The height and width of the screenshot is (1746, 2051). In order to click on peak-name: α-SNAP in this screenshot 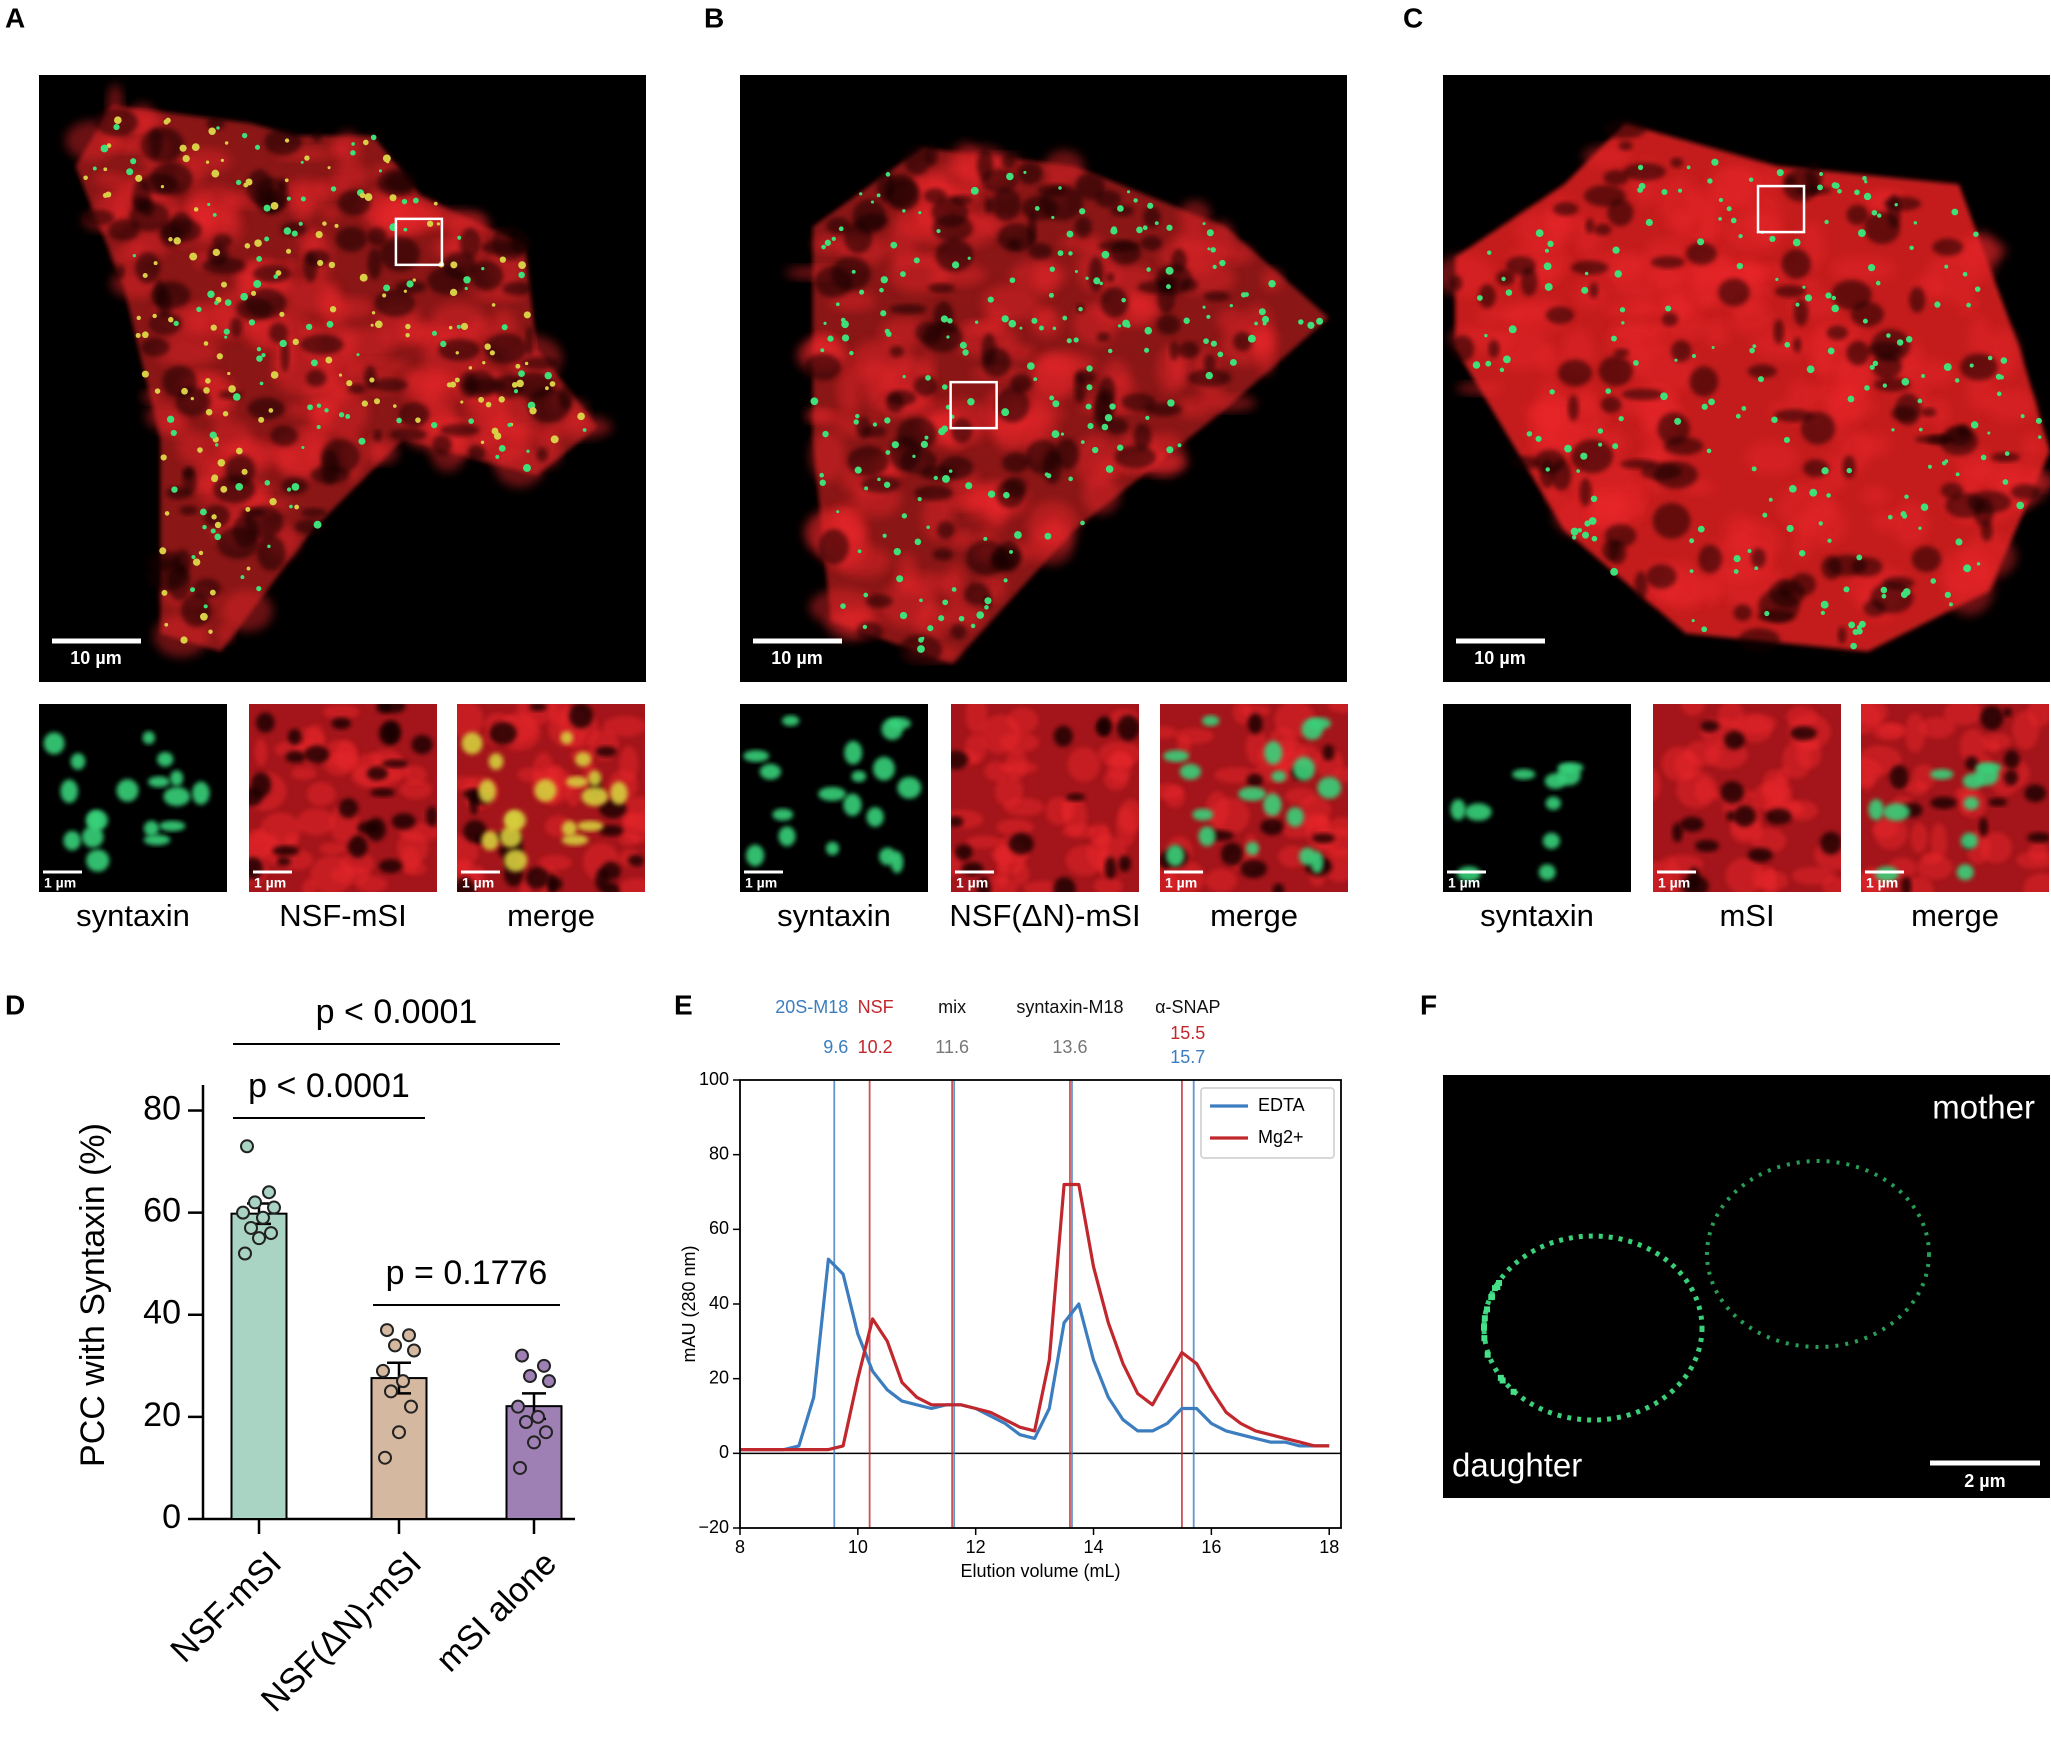, I will do `click(1187, 1007)`.